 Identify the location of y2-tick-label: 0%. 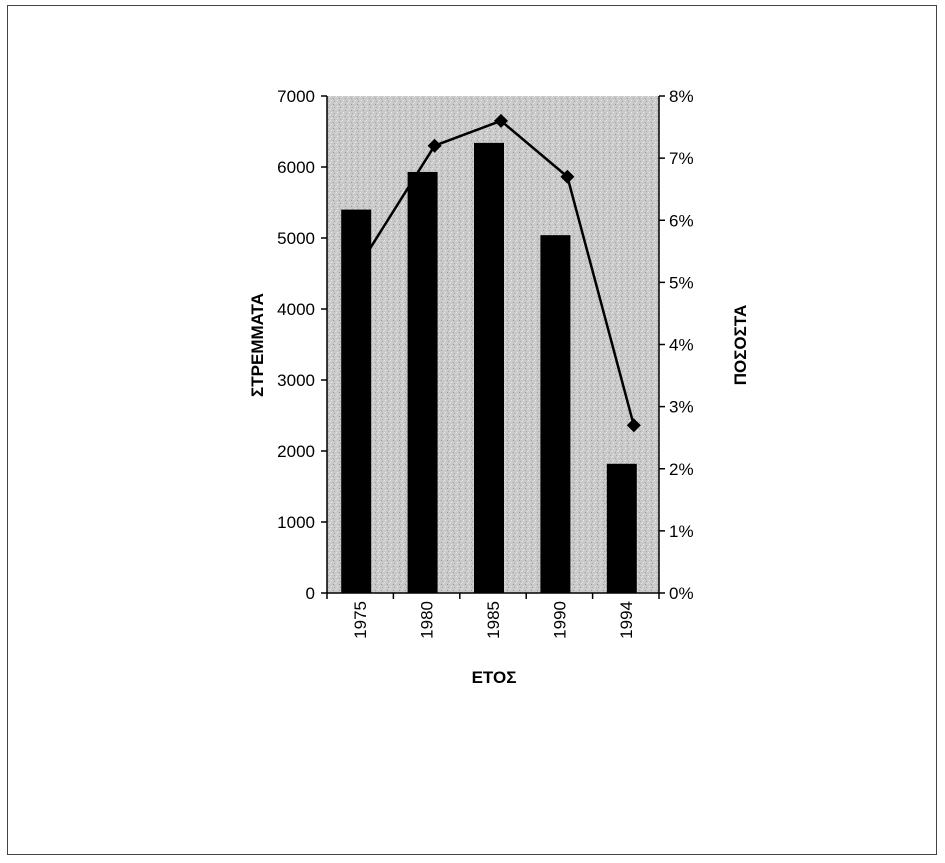
(681, 593).